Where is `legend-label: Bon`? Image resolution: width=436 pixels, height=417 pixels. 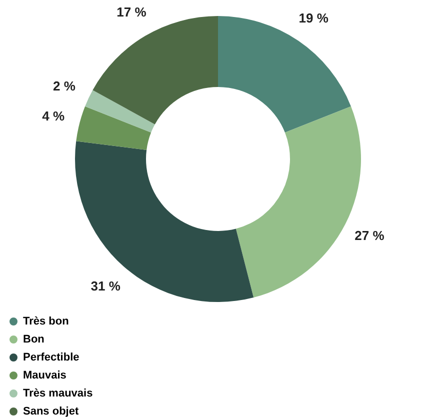
legend-label: Bon is located at coordinates (34, 340).